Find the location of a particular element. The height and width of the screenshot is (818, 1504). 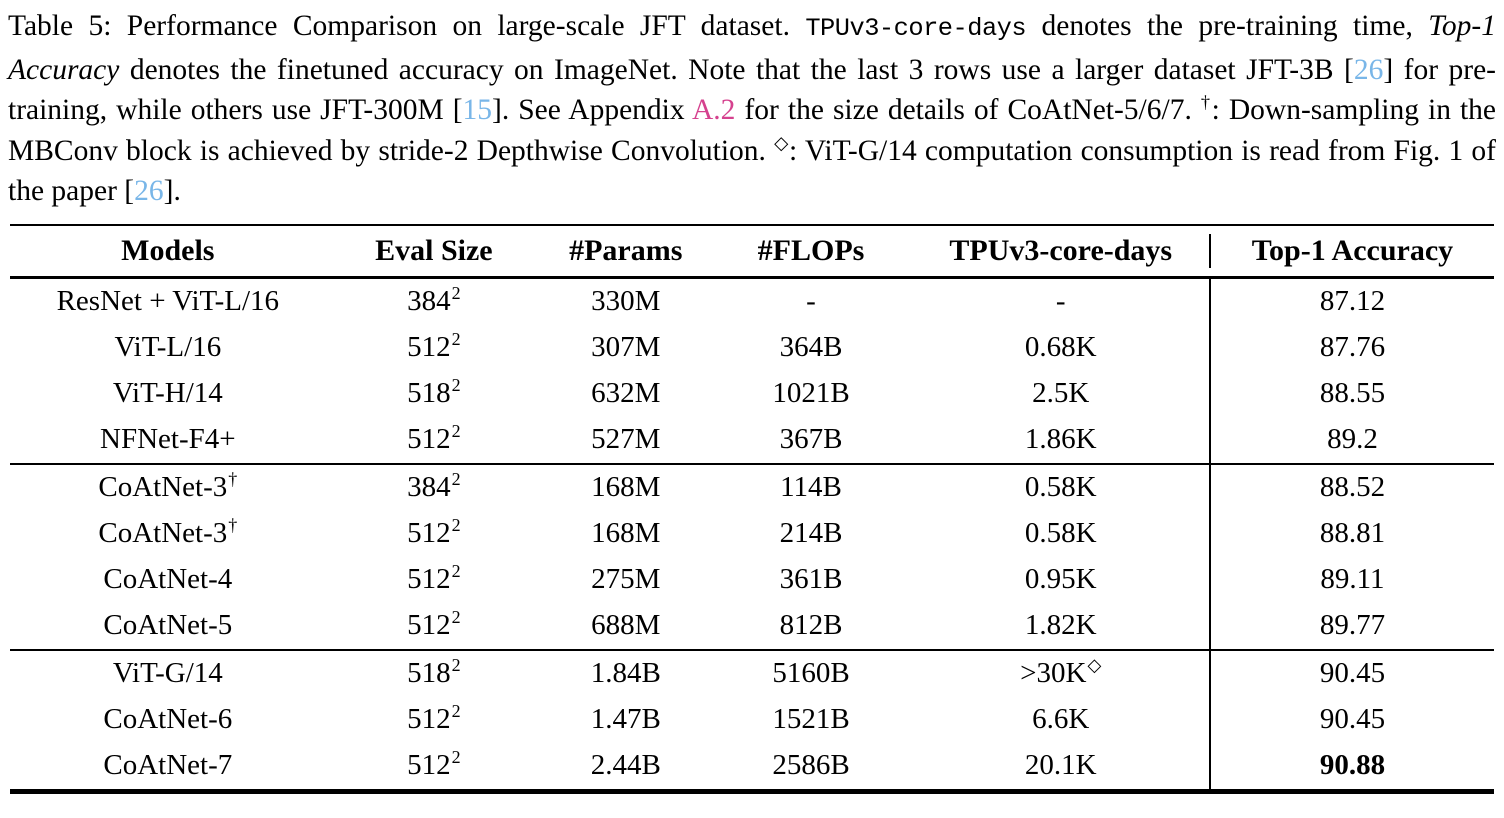

cell-top1-accuracy: 90.88 is located at coordinates (1351, 765).